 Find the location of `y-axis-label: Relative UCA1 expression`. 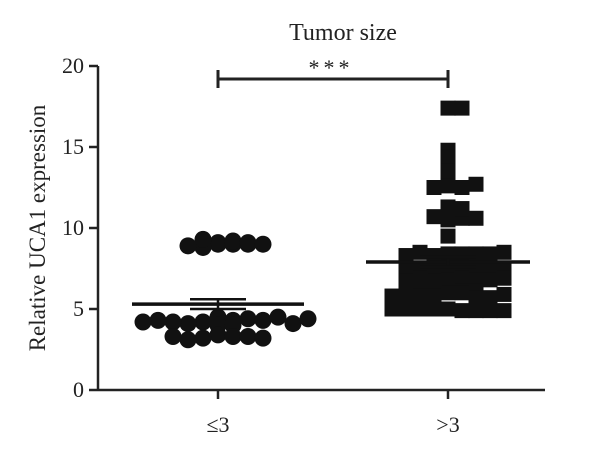

y-axis-label: Relative UCA1 expression is located at coordinates (37, 227).